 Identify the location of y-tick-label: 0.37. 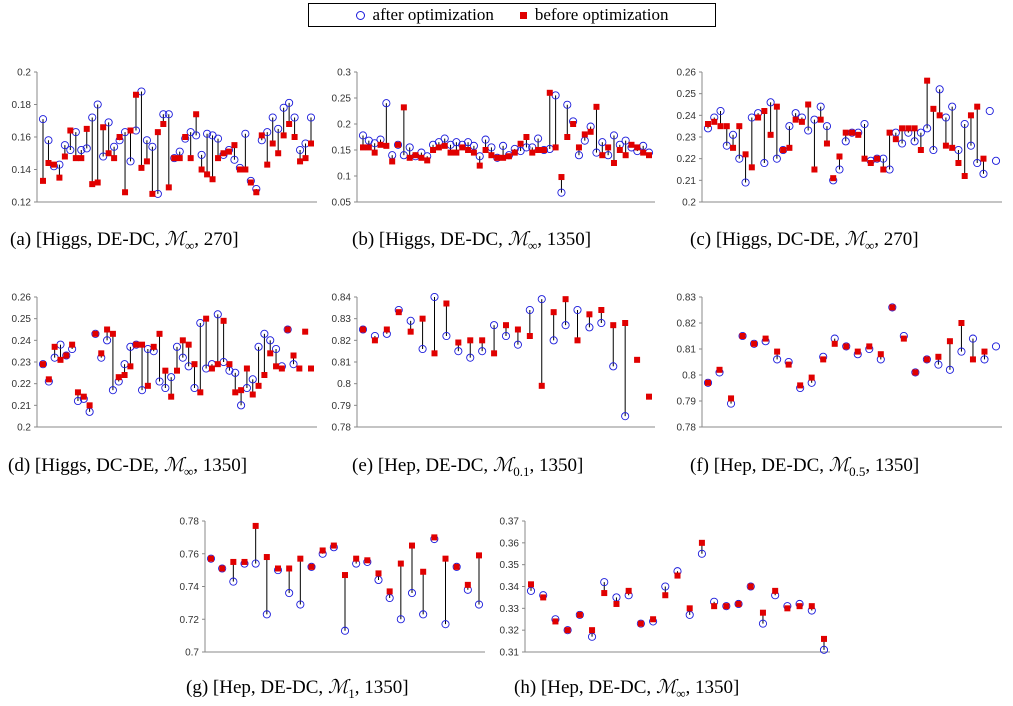
(510, 522).